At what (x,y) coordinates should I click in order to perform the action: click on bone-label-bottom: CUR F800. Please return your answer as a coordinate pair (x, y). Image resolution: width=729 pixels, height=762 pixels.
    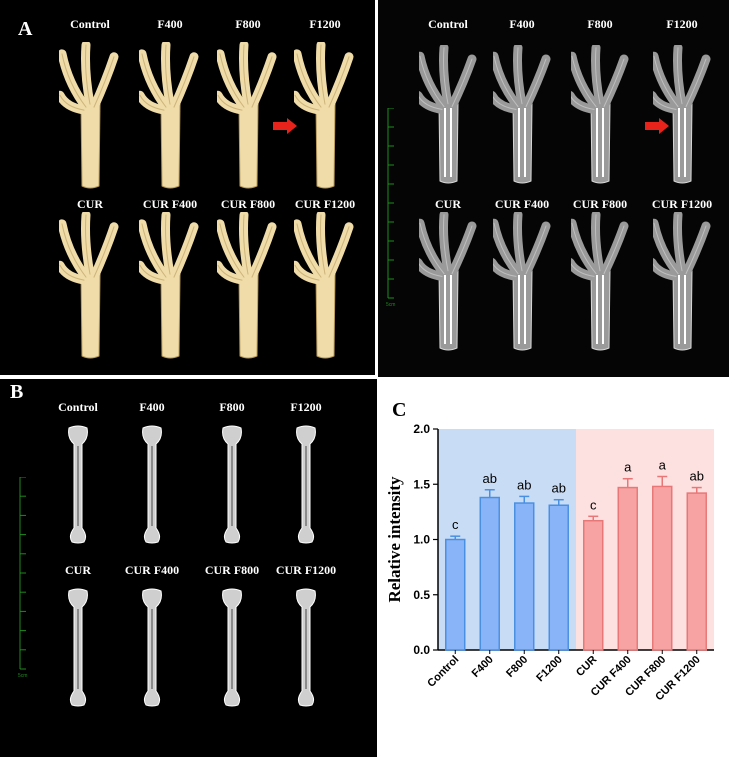
    Looking at the image, I should click on (232, 570).